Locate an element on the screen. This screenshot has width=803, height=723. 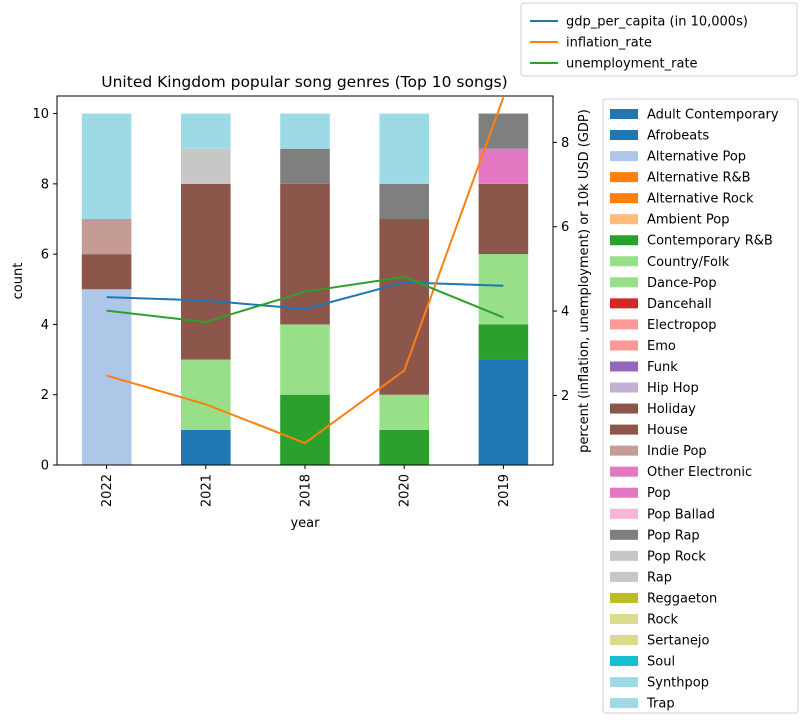
x-tick-label: 2022 is located at coordinates (107, 490).